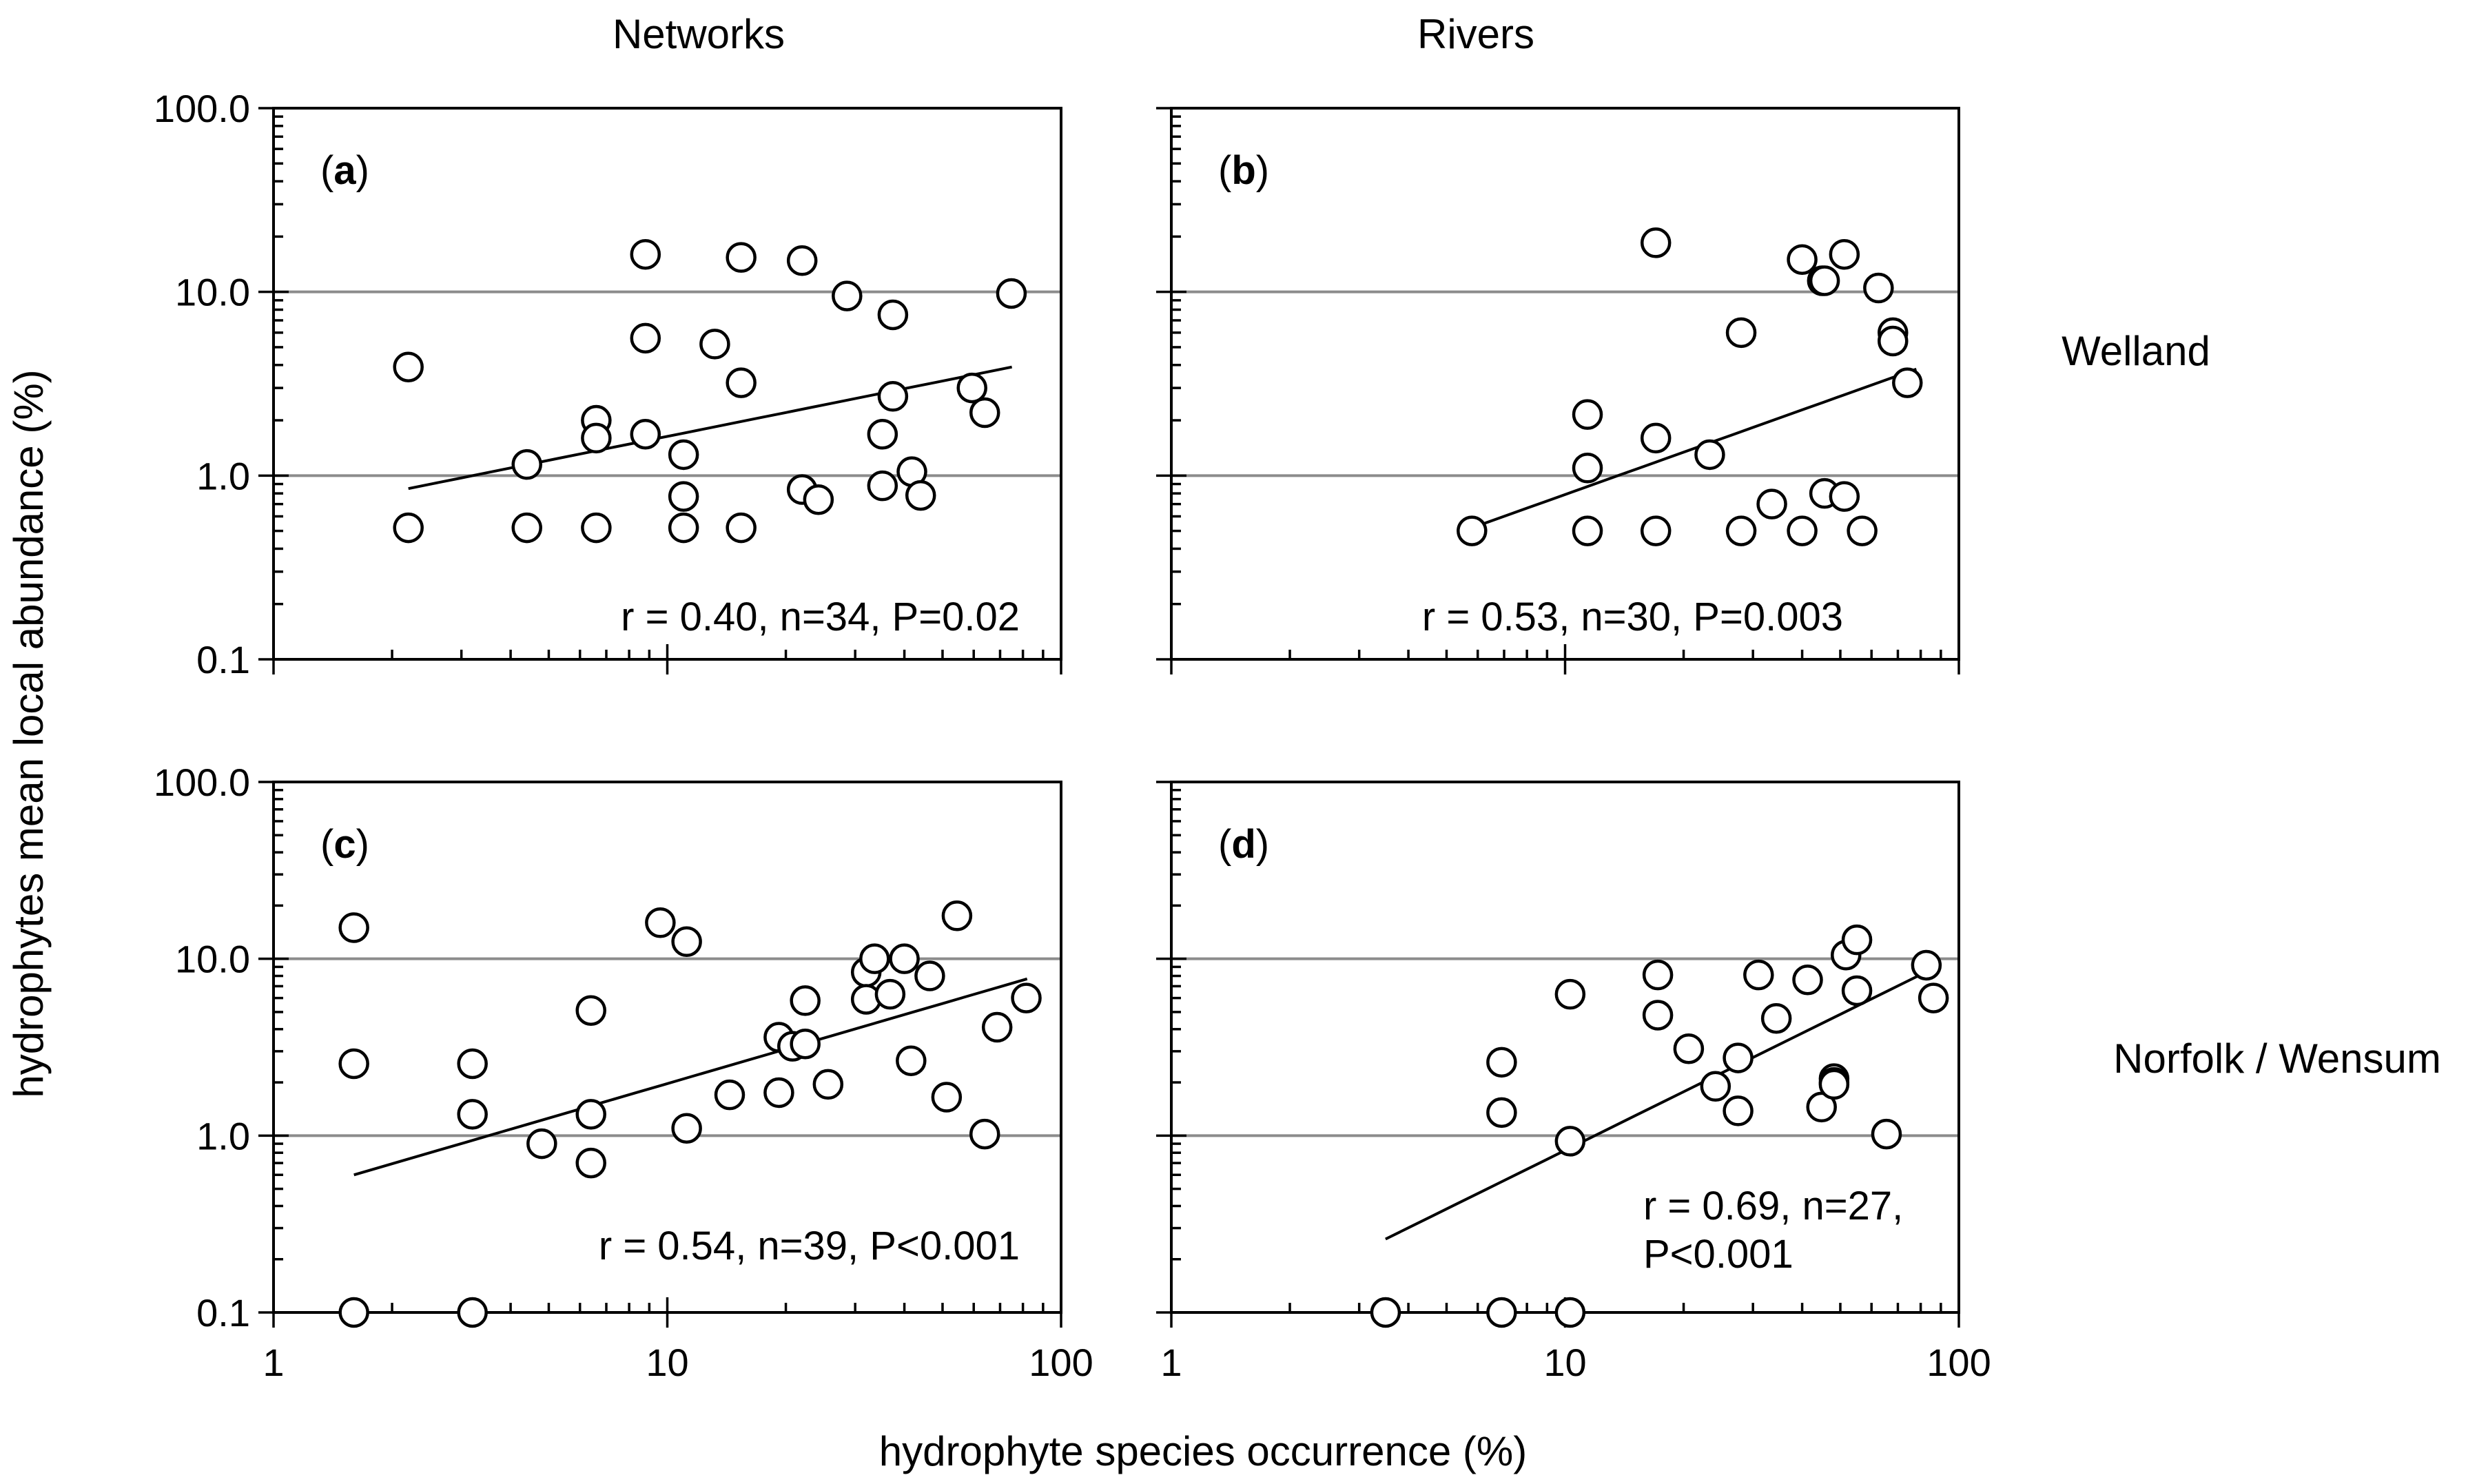 This screenshot has width=2477, height=1484. Describe the element at coordinates (1203, 1451) in the screenshot. I see `x-axis-title: hydrophyte species occurrence (%)` at that location.